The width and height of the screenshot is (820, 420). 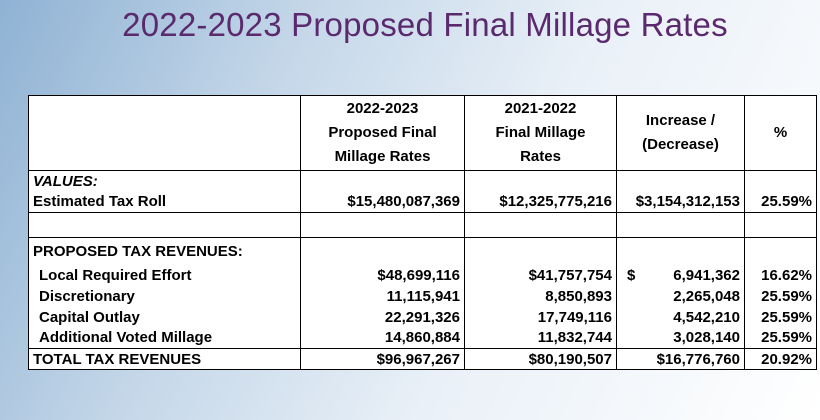 I want to click on row-change: 3,028,140, so click(x=680, y=338).